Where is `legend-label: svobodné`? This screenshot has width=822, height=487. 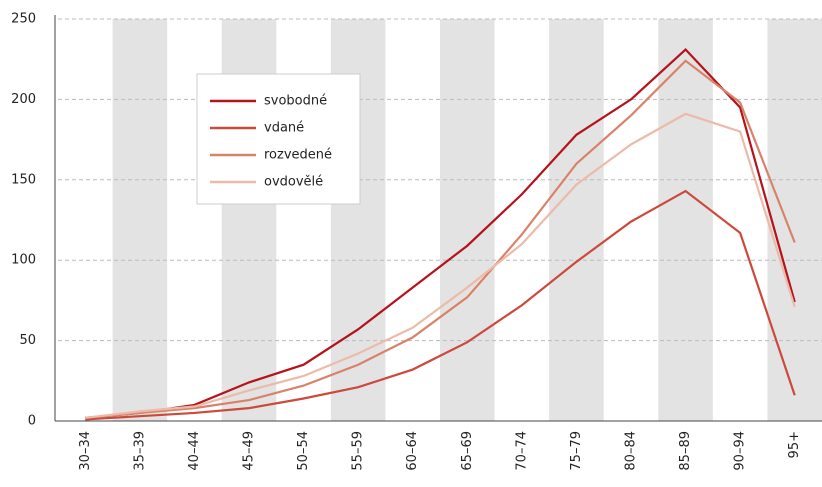
legend-label: svobodné is located at coordinates (295, 101).